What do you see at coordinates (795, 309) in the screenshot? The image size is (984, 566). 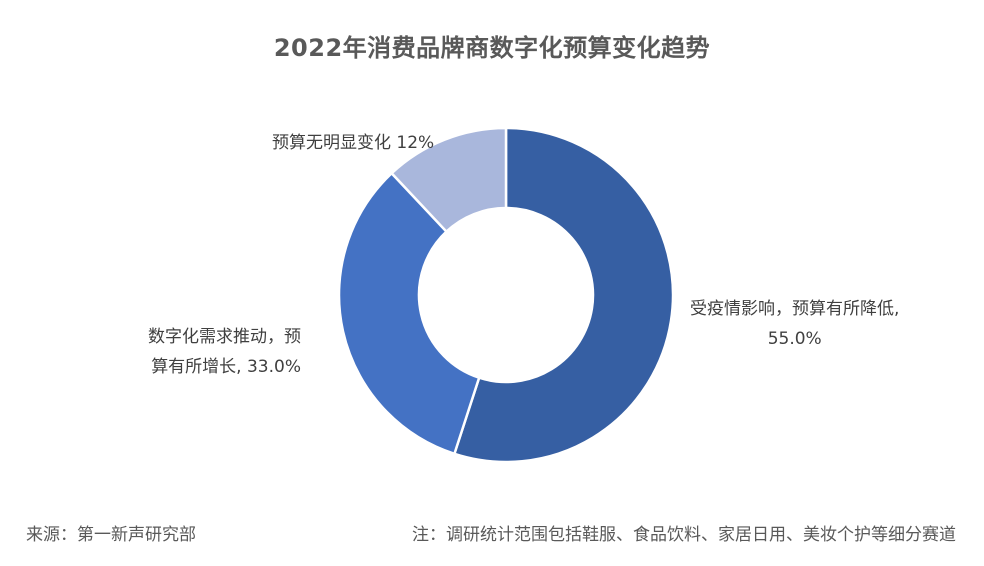 I see `slice-label-decrease-line-1: 受疫情影响，预算有所降低,` at bounding box center [795, 309].